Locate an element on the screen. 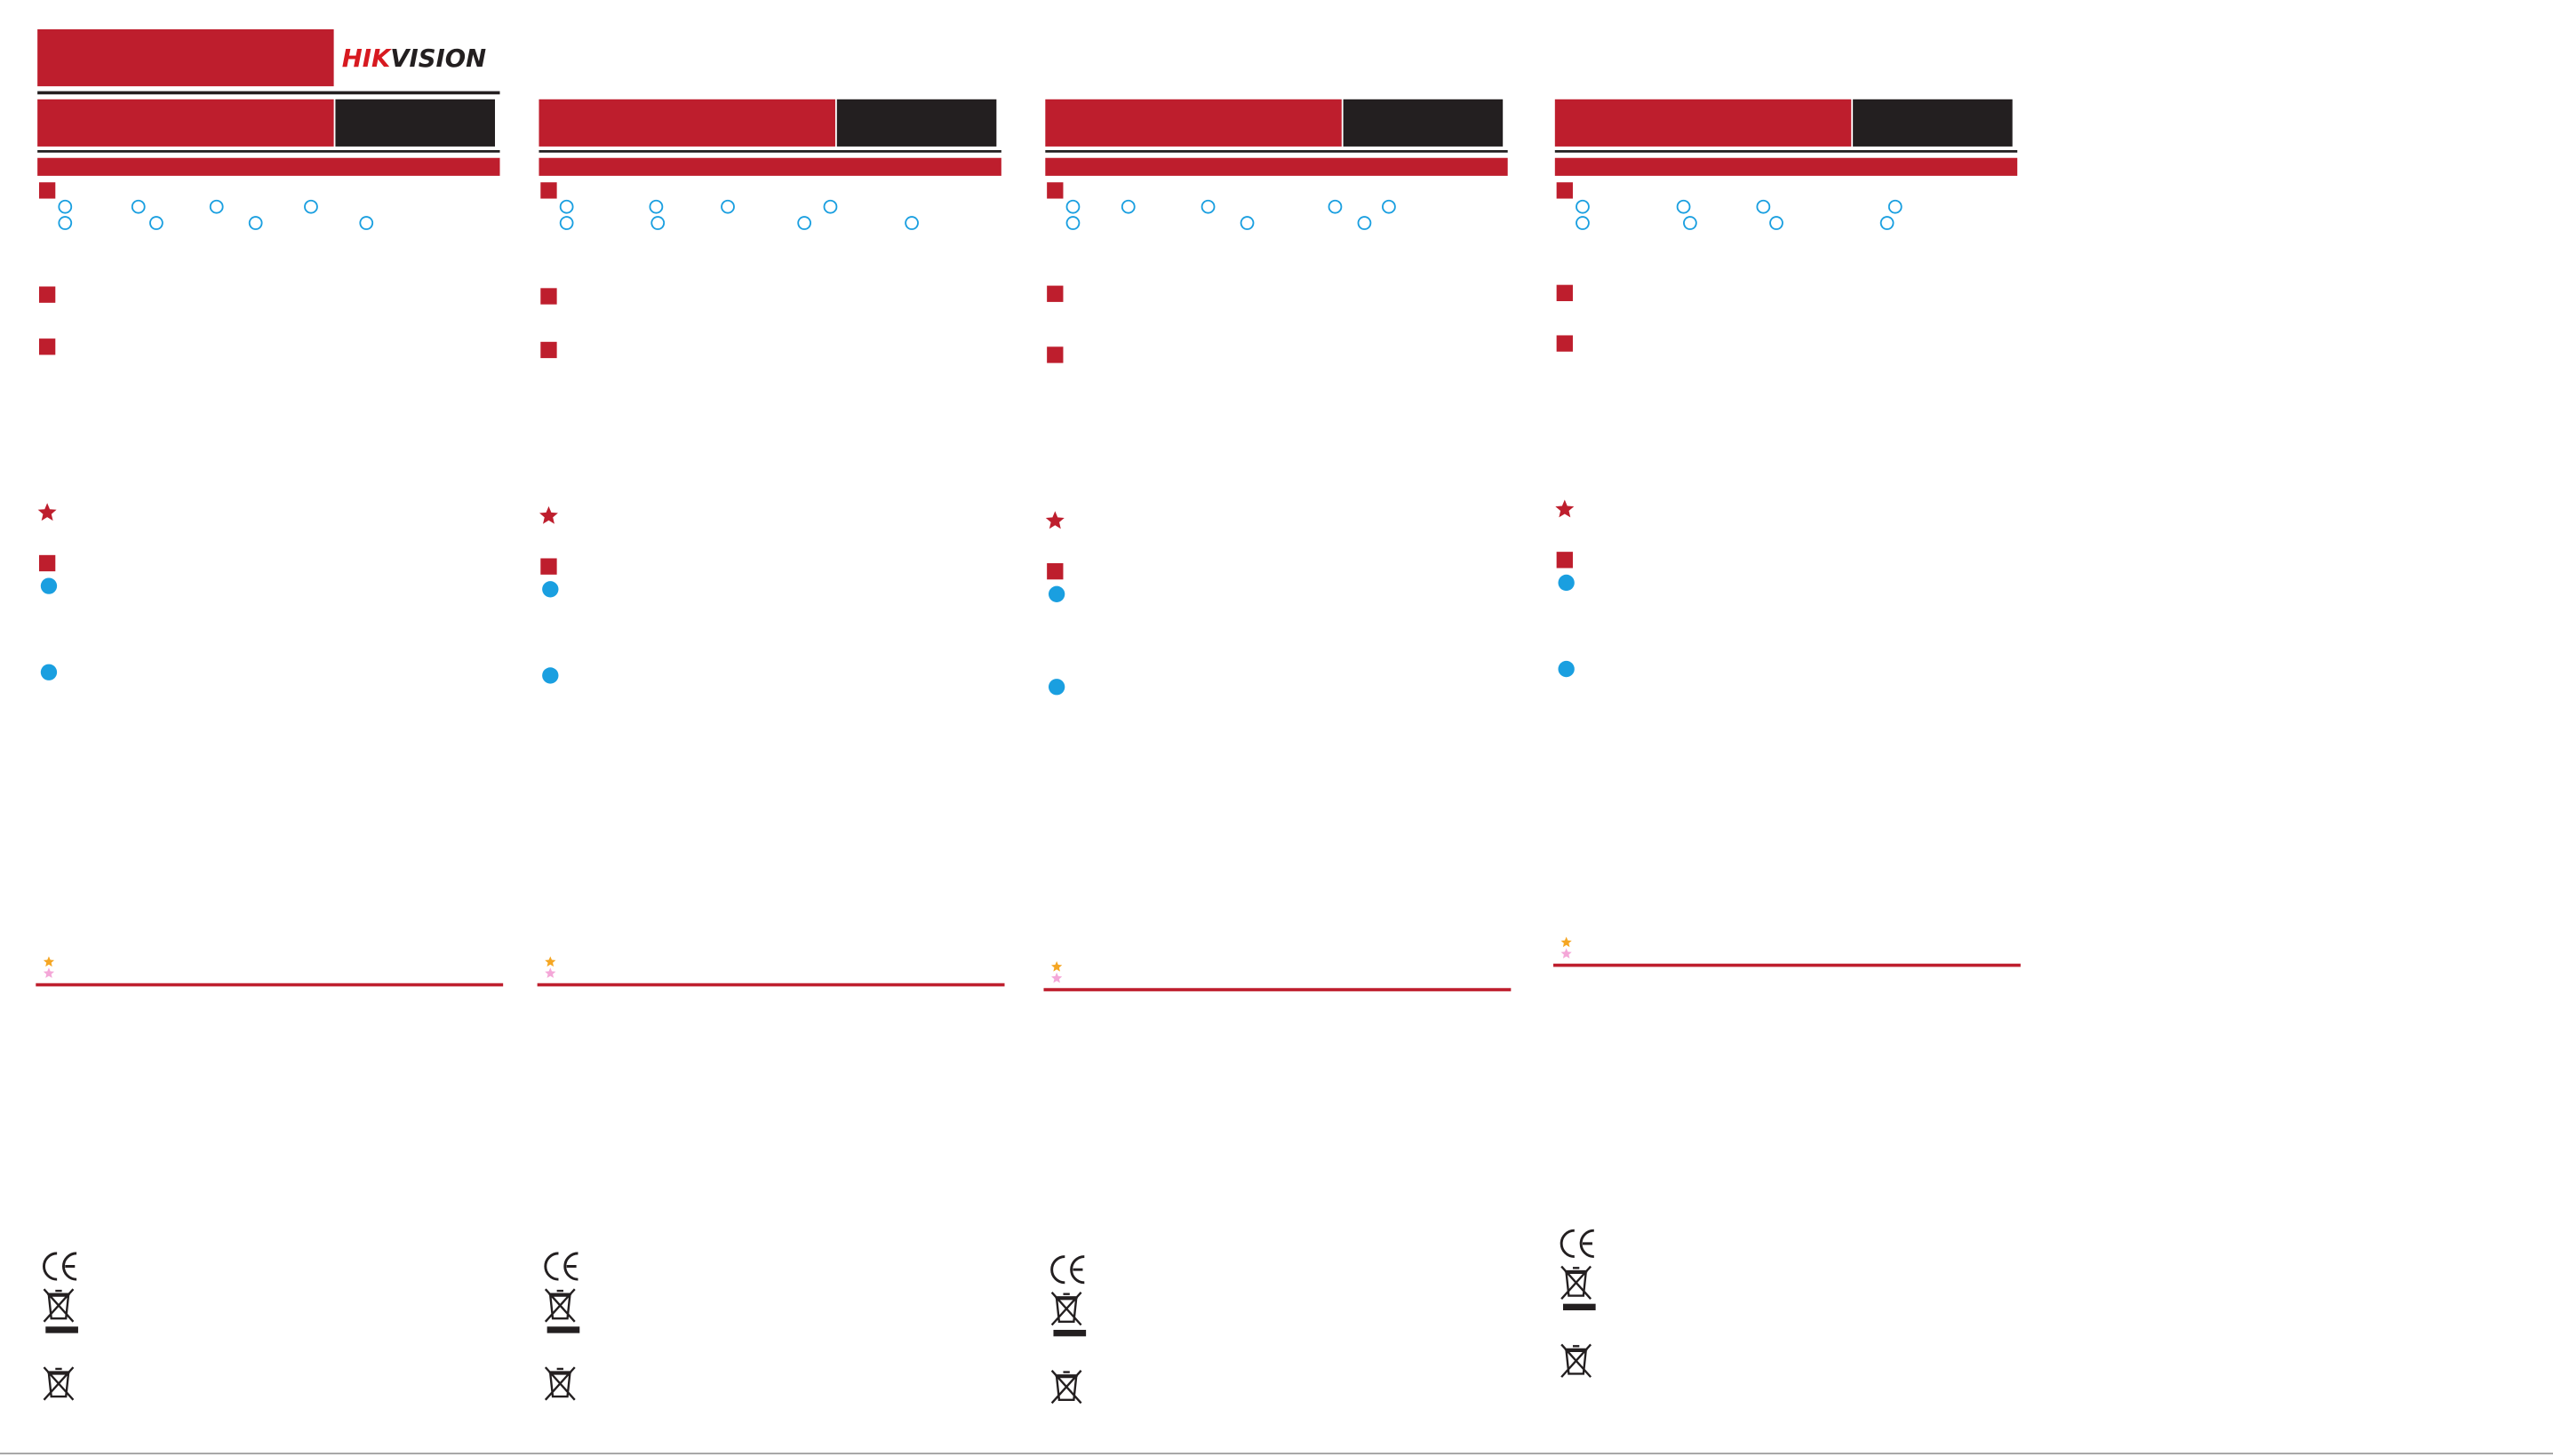 The width and height of the screenshot is (2553, 1456). logo: HIKVISION is located at coordinates (414, 58).